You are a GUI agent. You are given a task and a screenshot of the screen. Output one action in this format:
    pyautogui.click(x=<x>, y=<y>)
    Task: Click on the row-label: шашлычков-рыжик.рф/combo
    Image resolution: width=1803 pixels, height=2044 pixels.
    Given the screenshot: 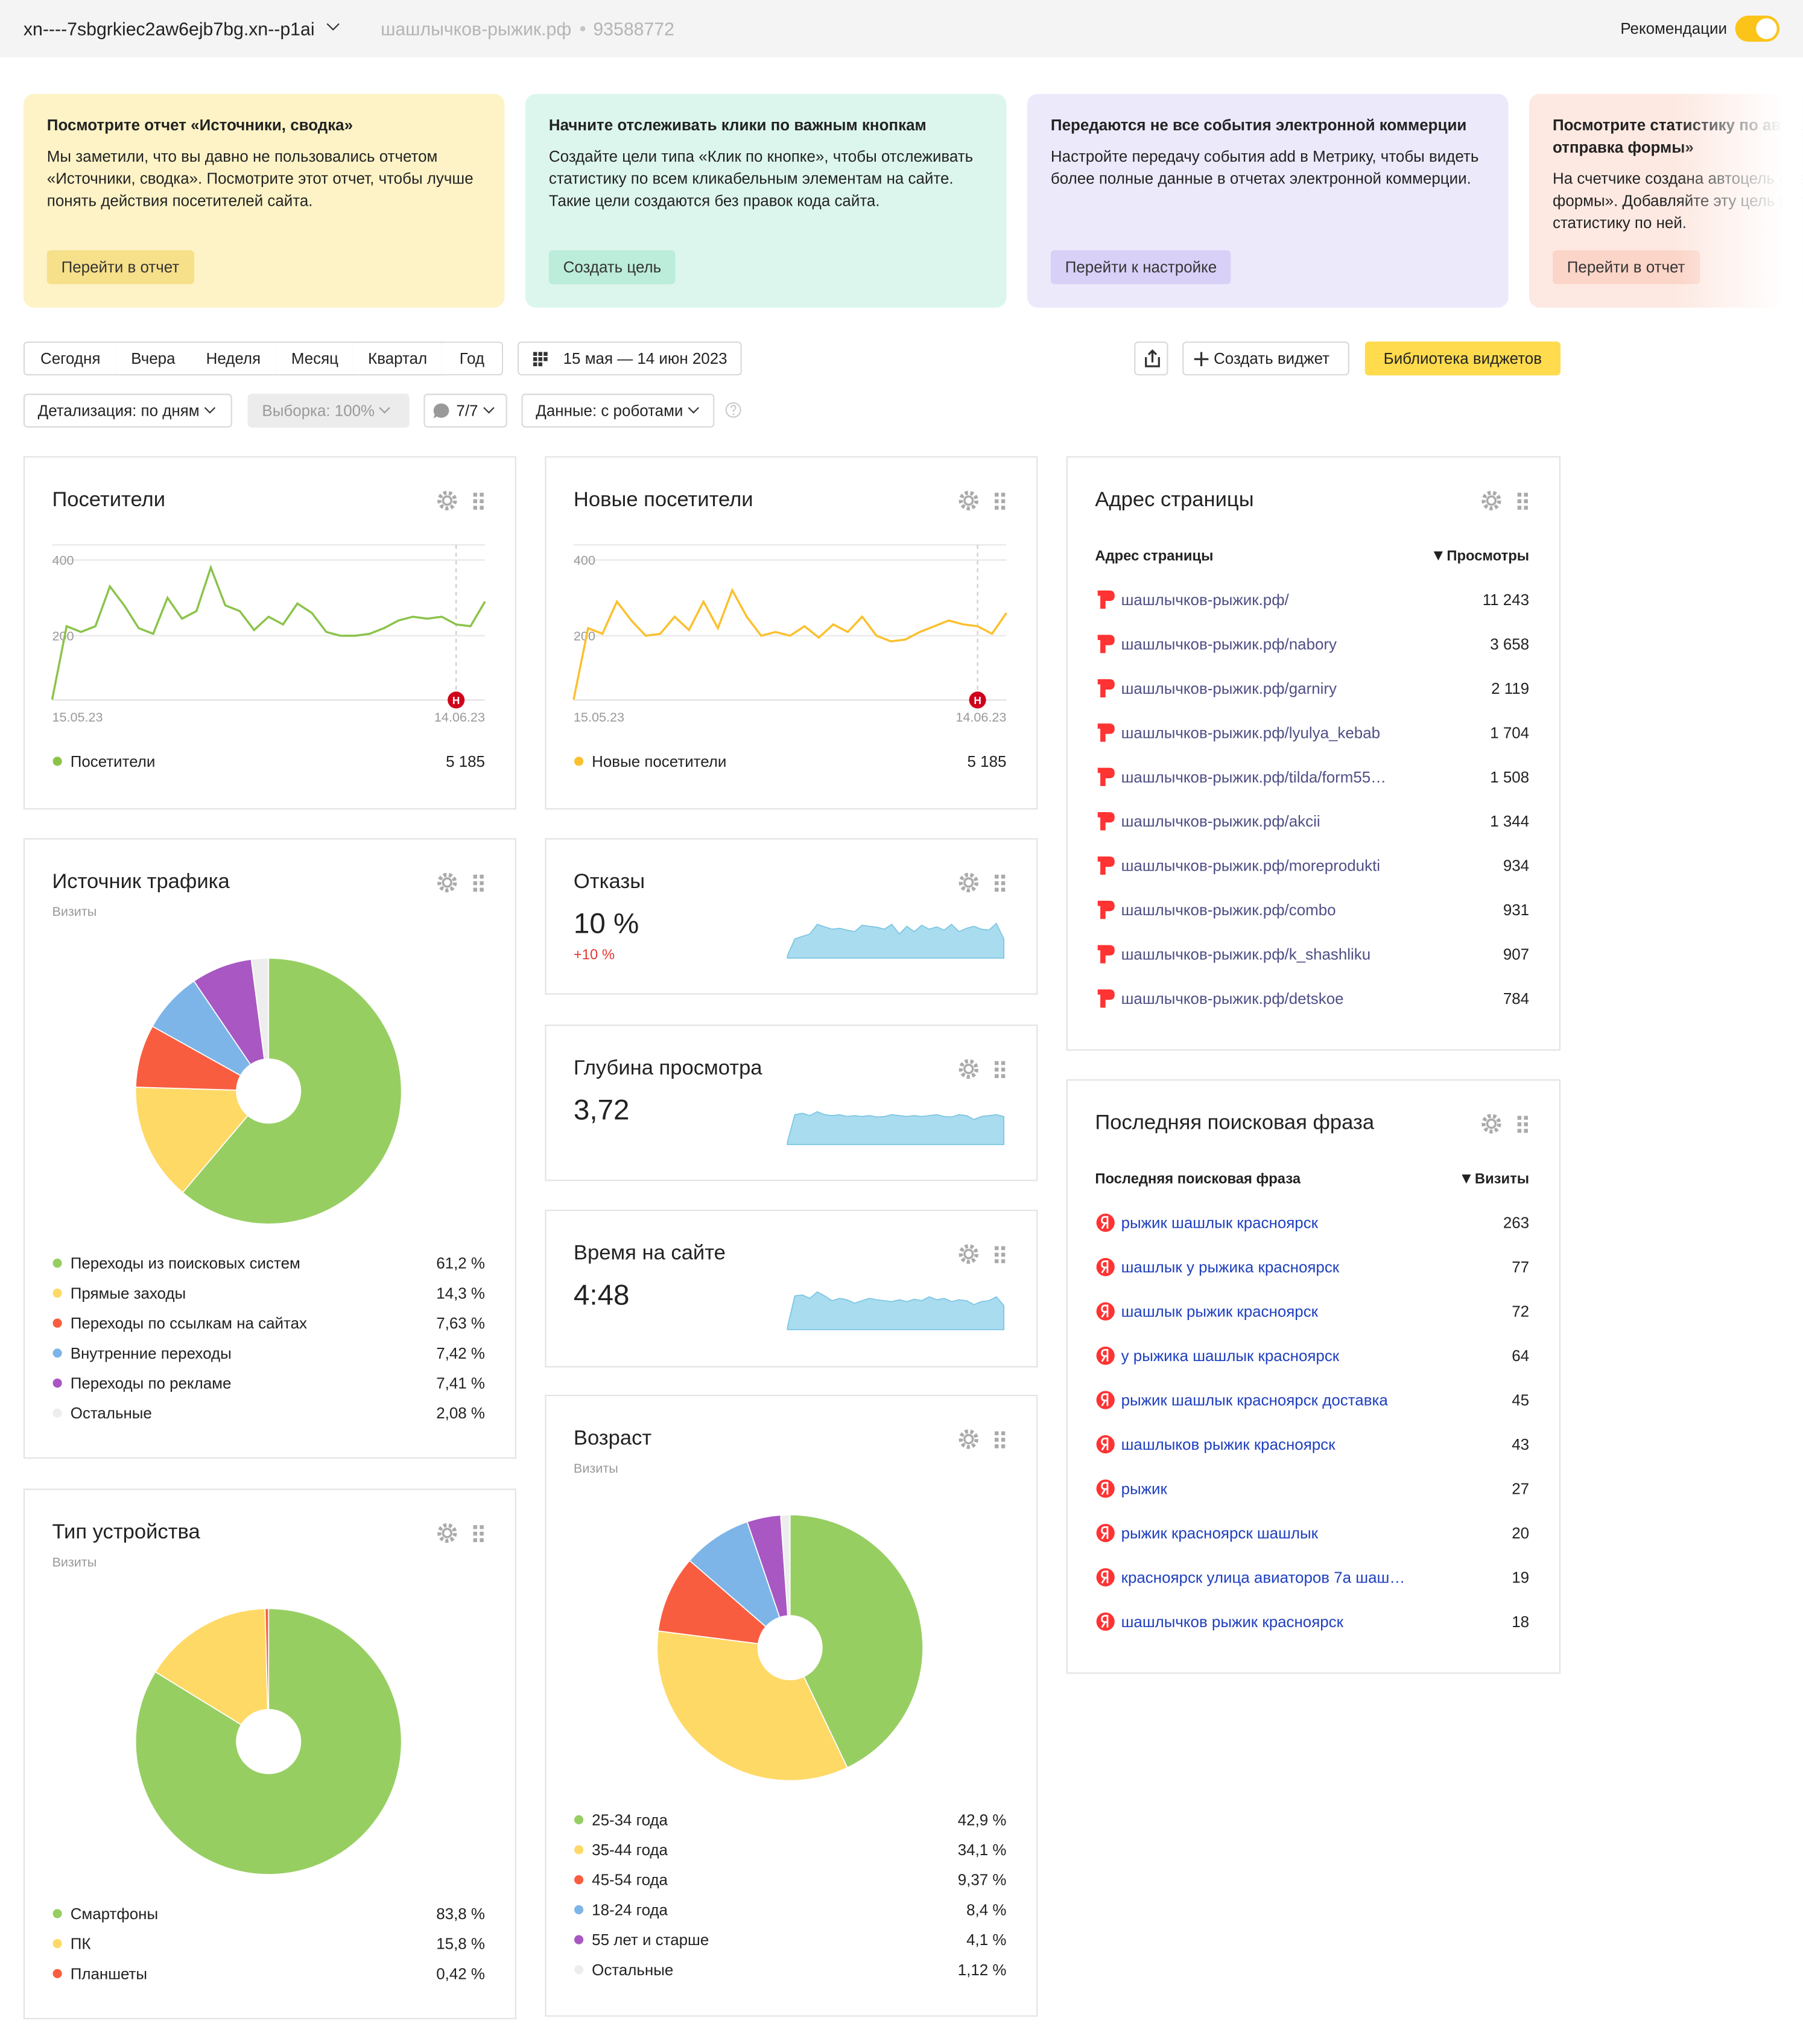 What is the action you would take?
    pyautogui.click(x=1228, y=910)
    